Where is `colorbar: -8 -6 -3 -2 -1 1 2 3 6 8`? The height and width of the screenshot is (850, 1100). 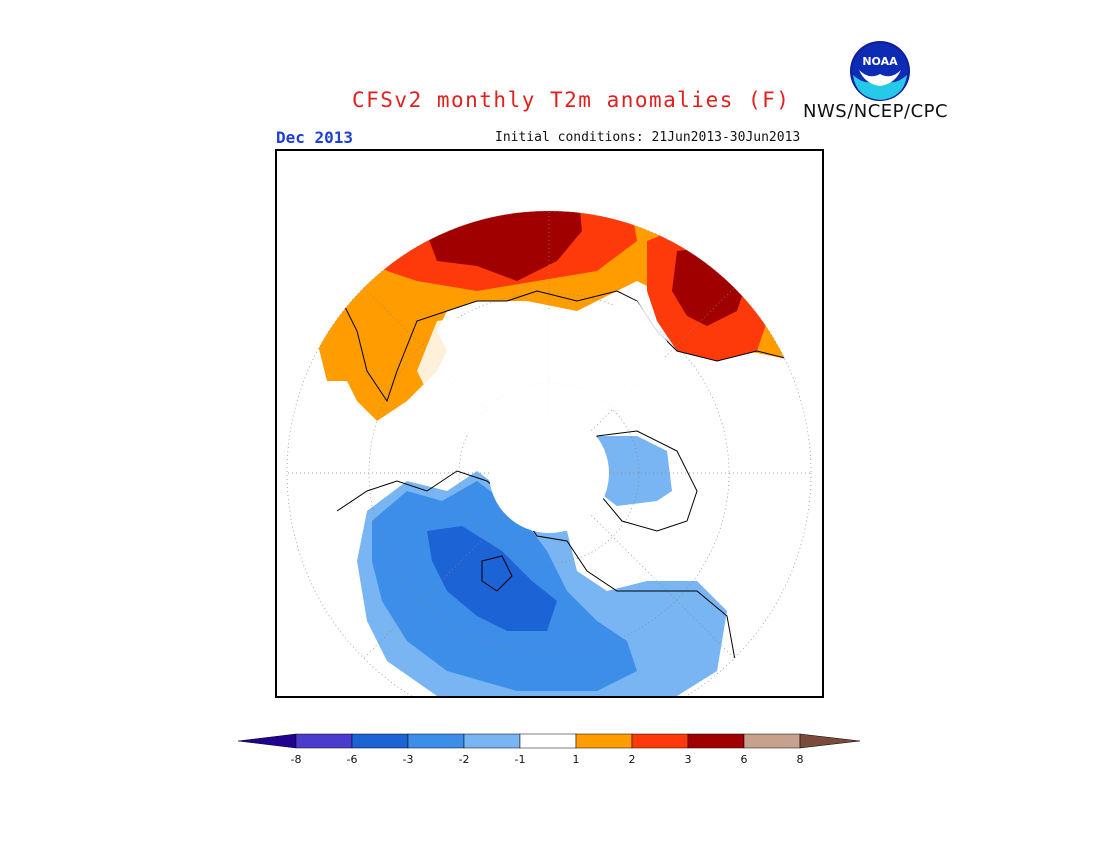 colorbar: -8 -6 -3 -2 -1 1 2 3 6 8 is located at coordinates (549, 749).